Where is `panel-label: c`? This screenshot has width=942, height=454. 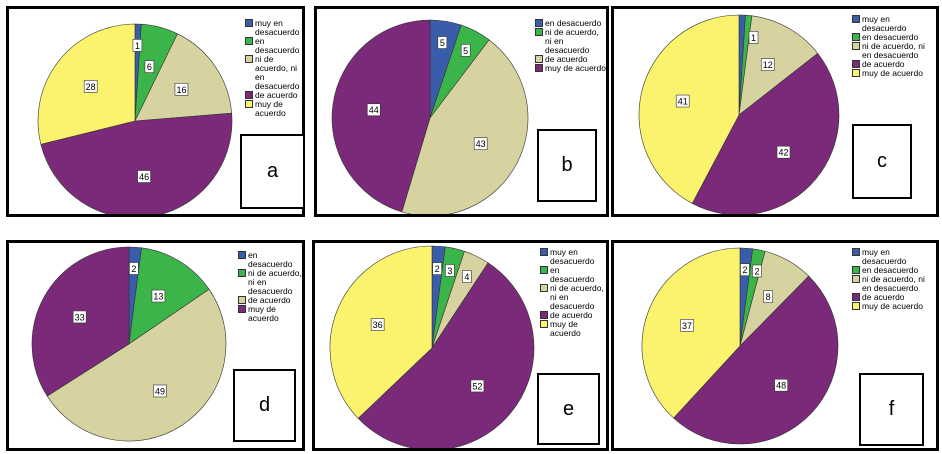 panel-label: c is located at coordinates (882, 161).